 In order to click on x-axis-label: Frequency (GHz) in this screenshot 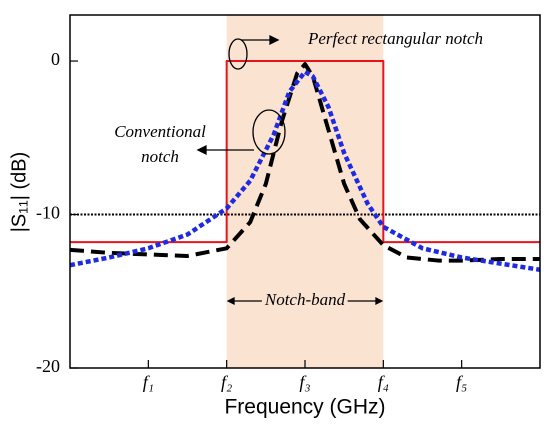, I will do `click(304, 407)`.